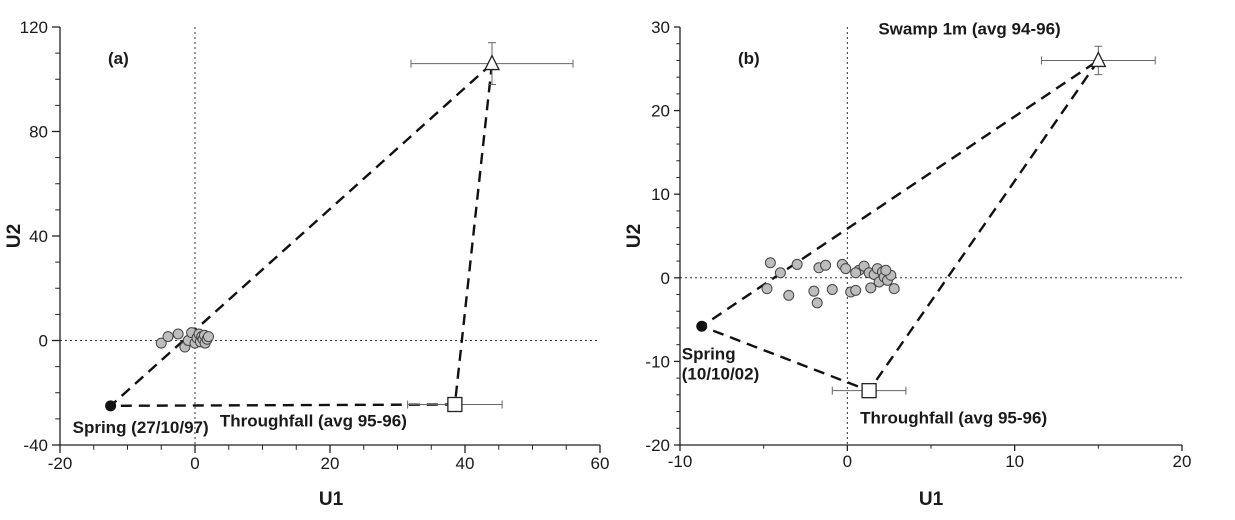 The height and width of the screenshot is (520, 1235). What do you see at coordinates (709, 353) in the screenshot?
I see `endmember-label-line: Spring` at bounding box center [709, 353].